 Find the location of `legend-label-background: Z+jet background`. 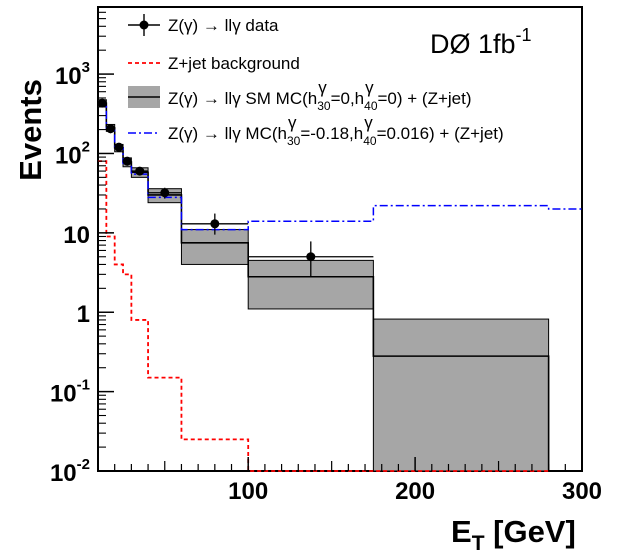

legend-label-background: Z+jet background is located at coordinates (234, 63).